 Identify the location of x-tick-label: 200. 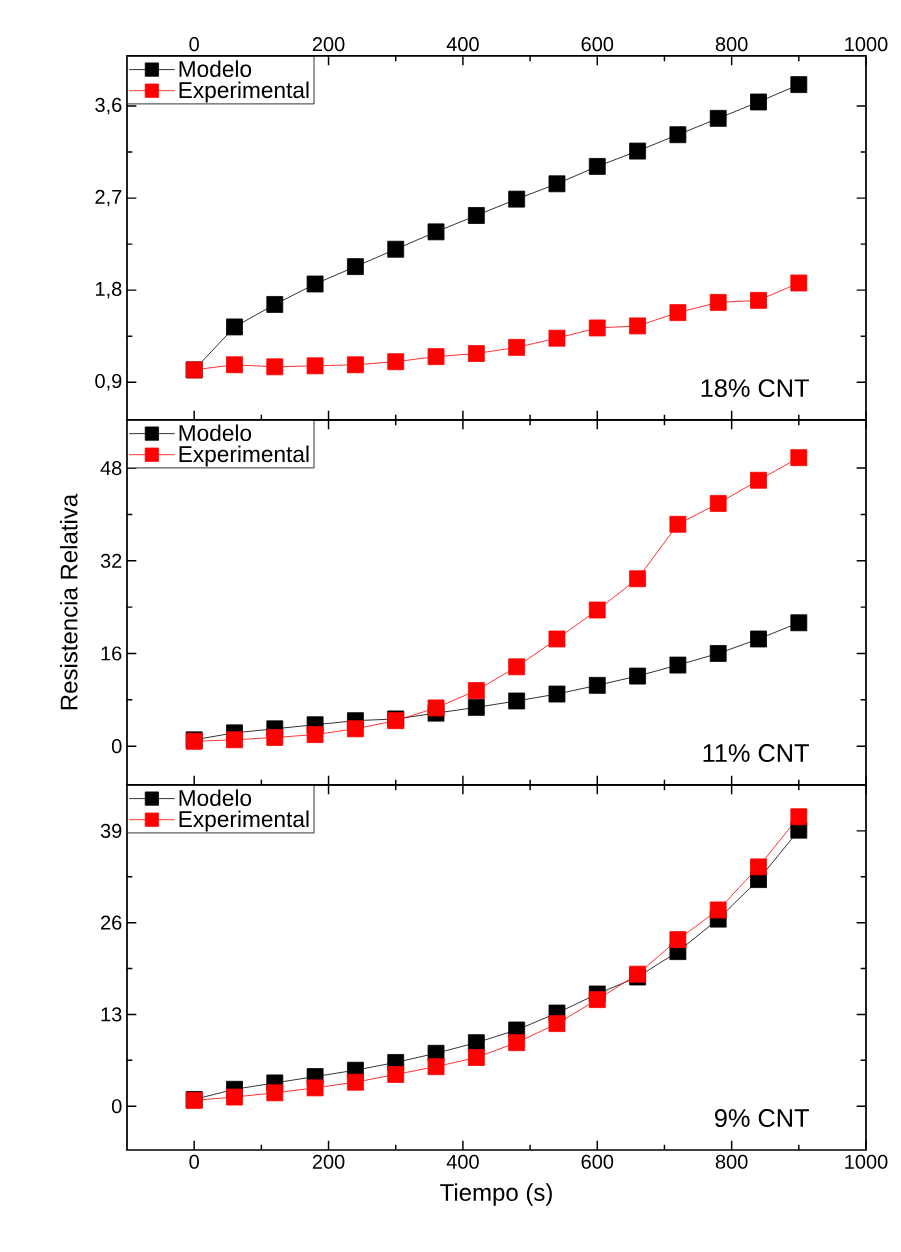
(328, 1161).